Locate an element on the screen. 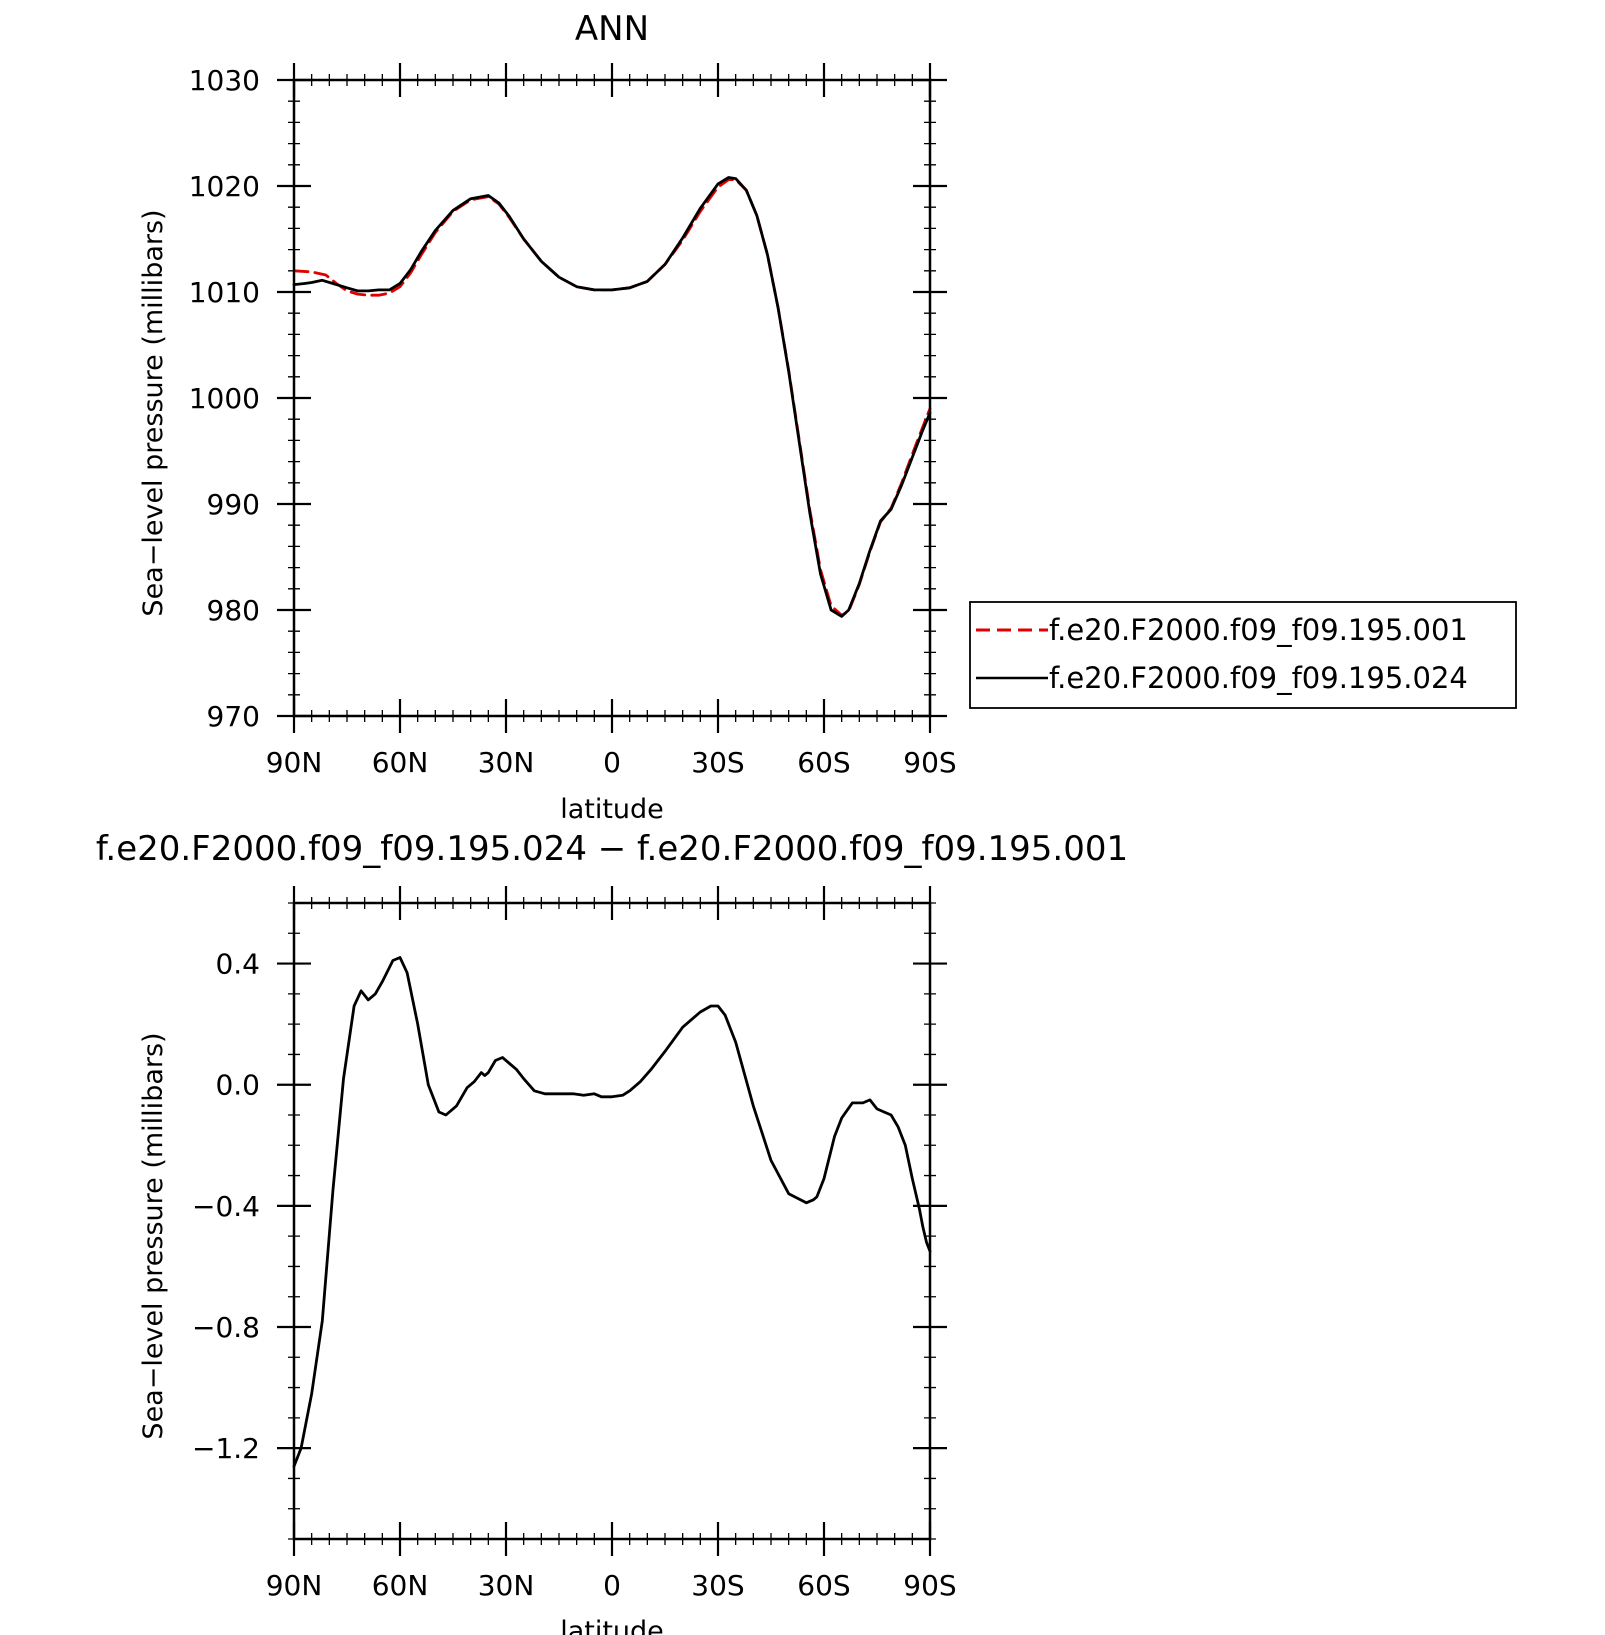  y-tick-label: 990 is located at coordinates (233, 504).